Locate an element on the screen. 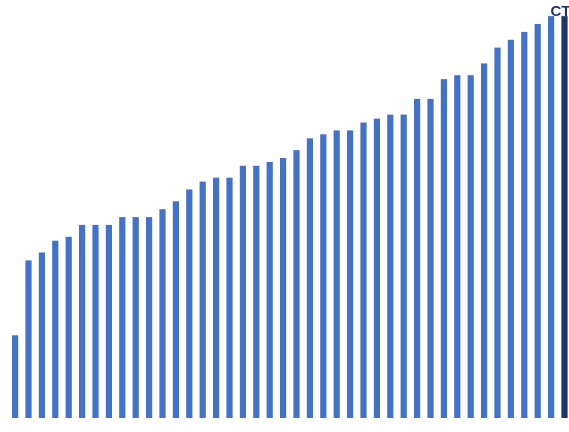 This screenshot has width=569, height=432. highlight-label: CT is located at coordinates (560, 11).